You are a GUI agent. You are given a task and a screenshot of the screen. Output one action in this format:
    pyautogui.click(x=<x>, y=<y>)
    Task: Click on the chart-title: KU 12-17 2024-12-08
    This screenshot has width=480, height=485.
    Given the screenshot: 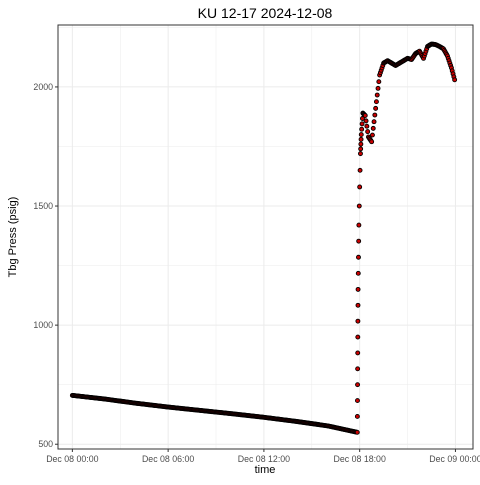 What is the action you would take?
    pyautogui.click(x=265, y=13)
    